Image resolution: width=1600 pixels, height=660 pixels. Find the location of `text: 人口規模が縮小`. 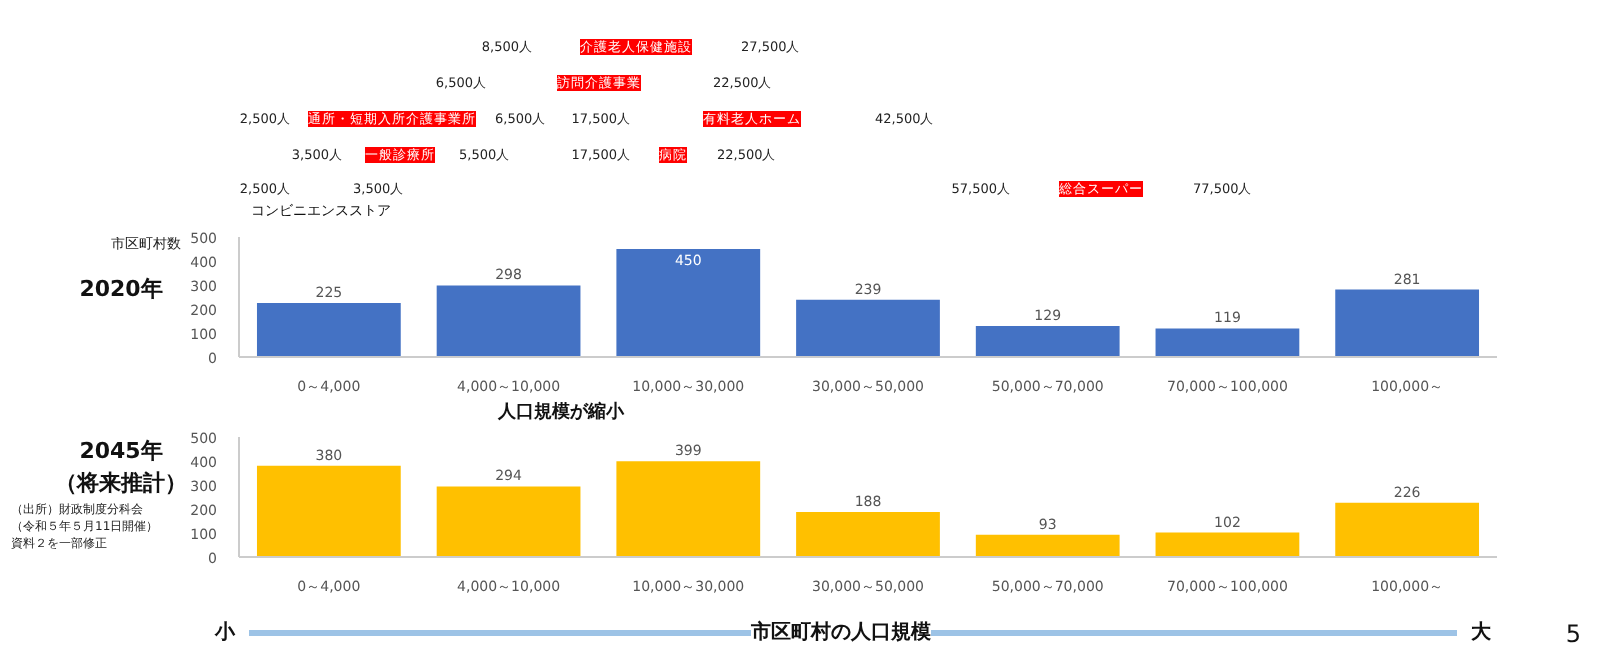

text: 人口規模が縮小 is located at coordinates (561, 412).